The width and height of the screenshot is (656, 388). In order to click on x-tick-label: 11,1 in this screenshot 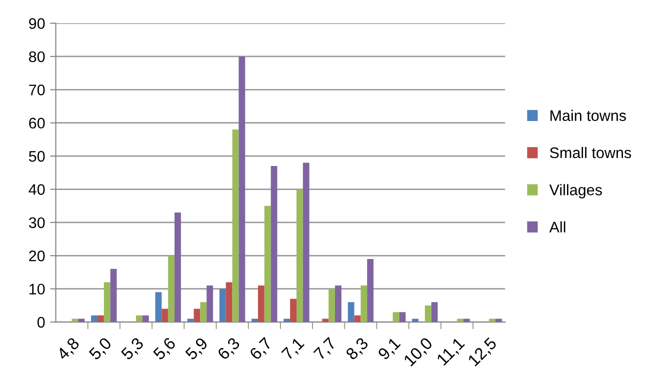, I will do `click(451, 352)`.